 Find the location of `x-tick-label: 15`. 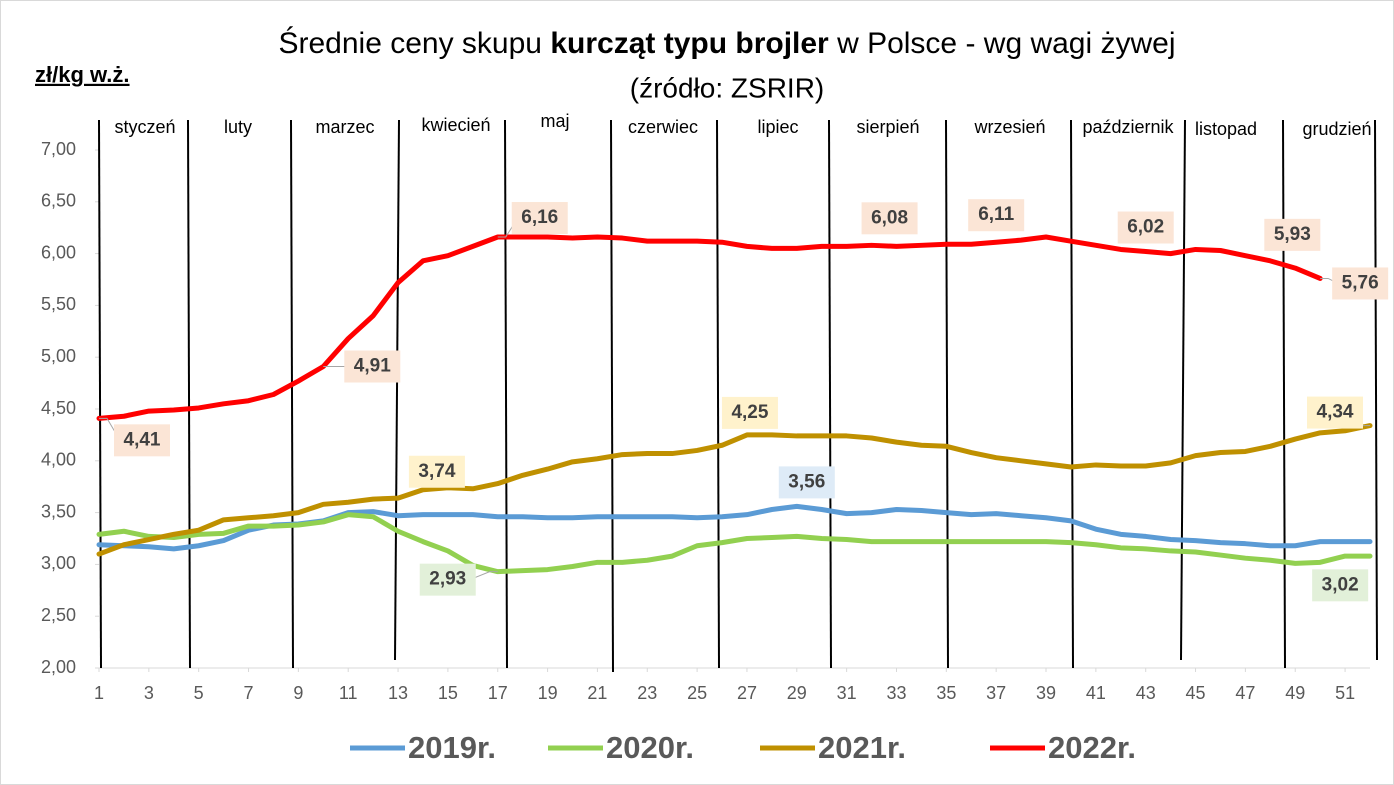

x-tick-label: 15 is located at coordinates (448, 693).